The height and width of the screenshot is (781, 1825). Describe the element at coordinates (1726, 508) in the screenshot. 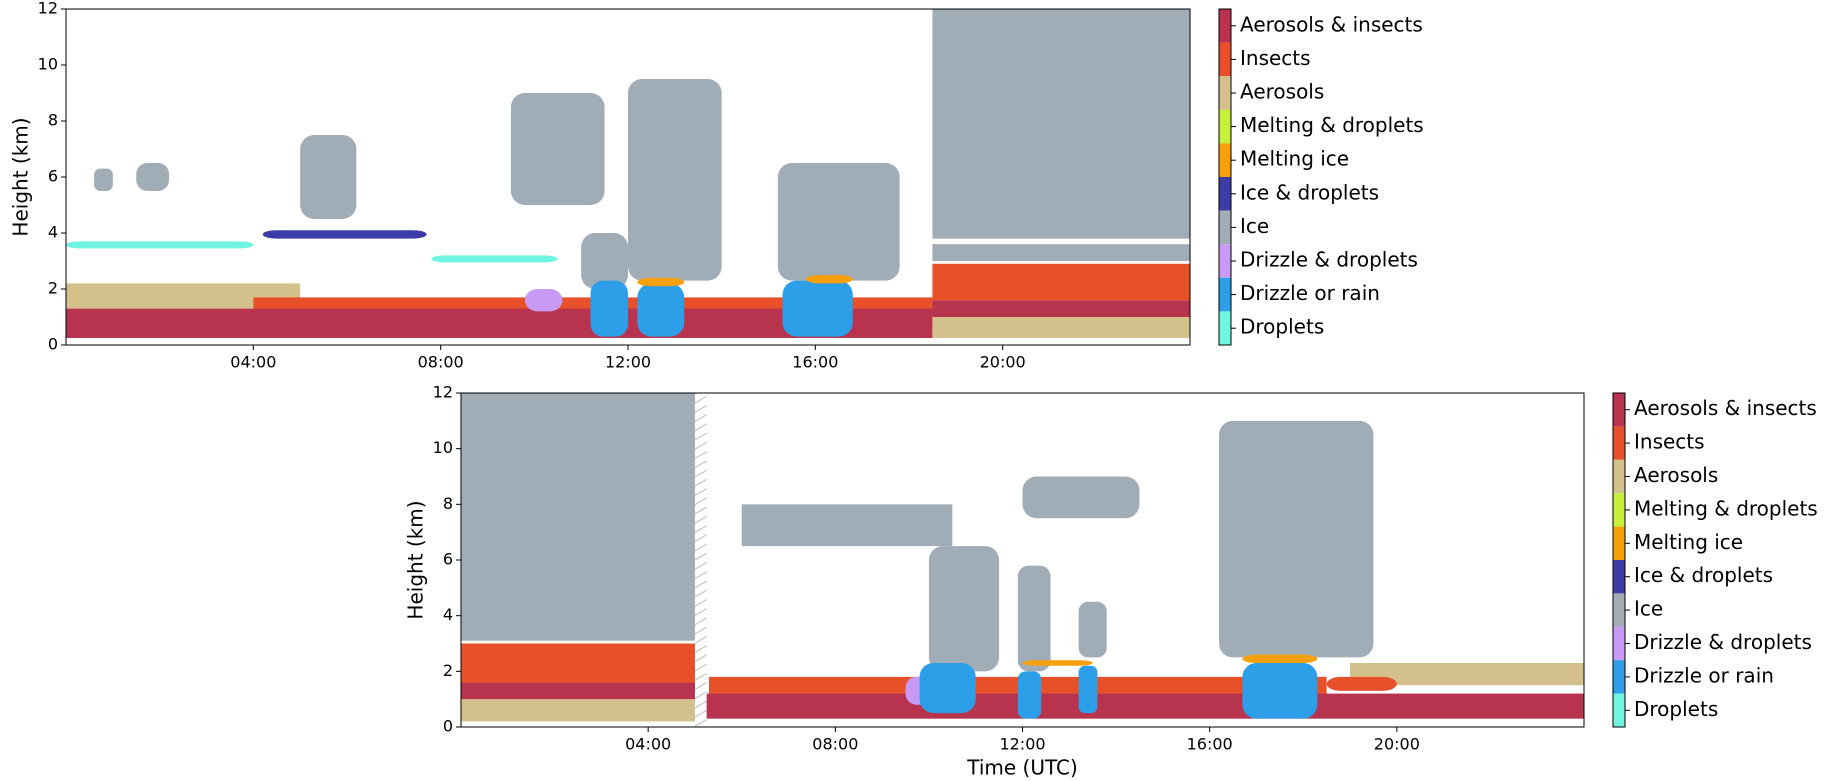

I see `legend-label: Melting & droplets` at that location.